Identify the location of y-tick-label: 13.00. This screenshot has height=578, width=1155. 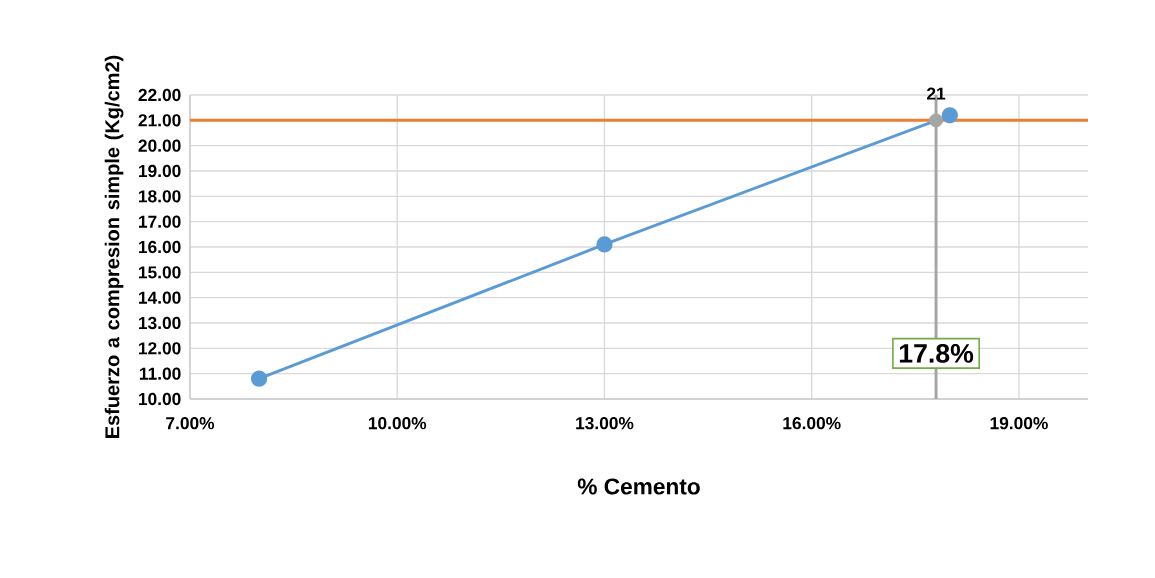
(160, 323).